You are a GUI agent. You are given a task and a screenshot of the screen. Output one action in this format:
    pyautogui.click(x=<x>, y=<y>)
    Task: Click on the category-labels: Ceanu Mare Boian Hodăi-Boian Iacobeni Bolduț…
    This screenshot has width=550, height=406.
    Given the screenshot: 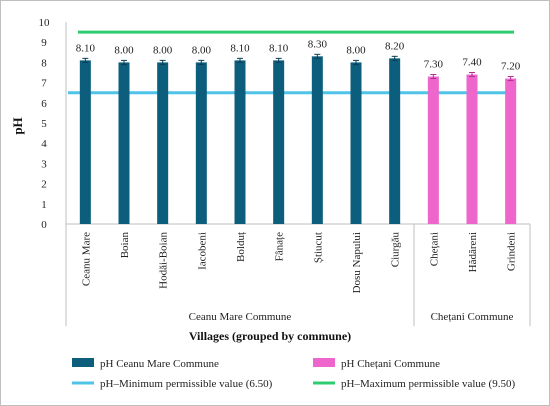 What is the action you would take?
    pyautogui.click(x=298, y=263)
    